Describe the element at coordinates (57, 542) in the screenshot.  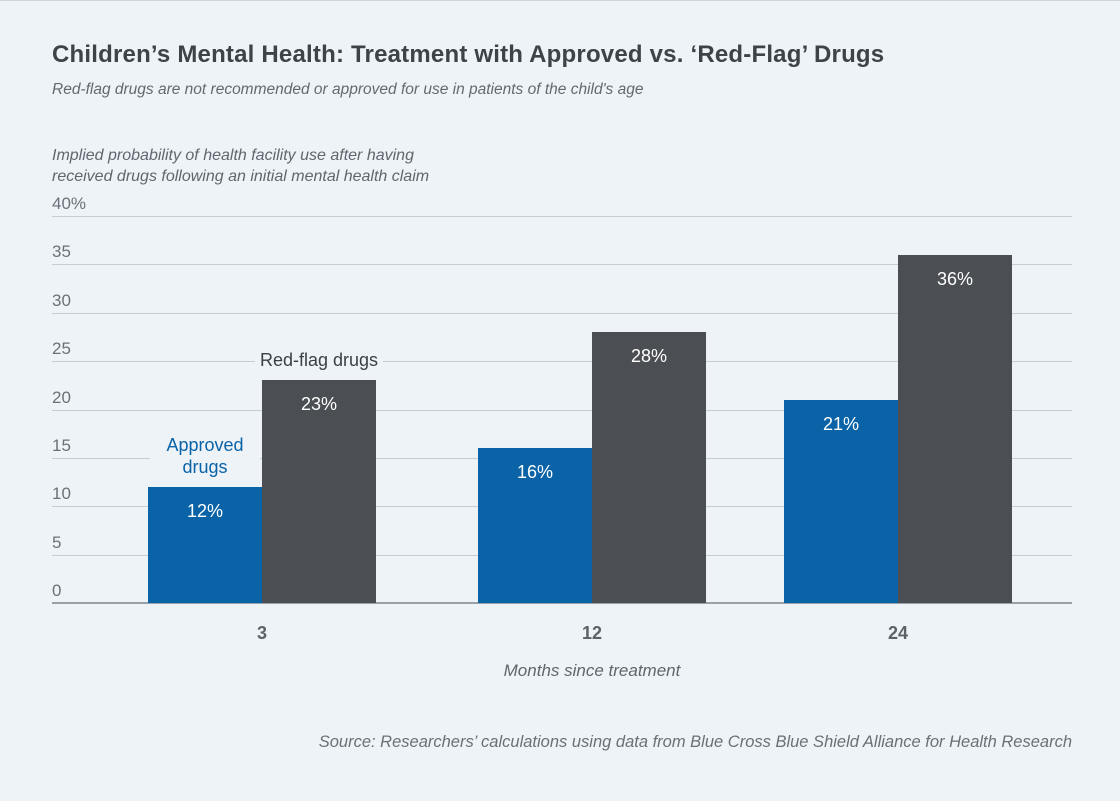
I see `y-tick-label: 5` at that location.